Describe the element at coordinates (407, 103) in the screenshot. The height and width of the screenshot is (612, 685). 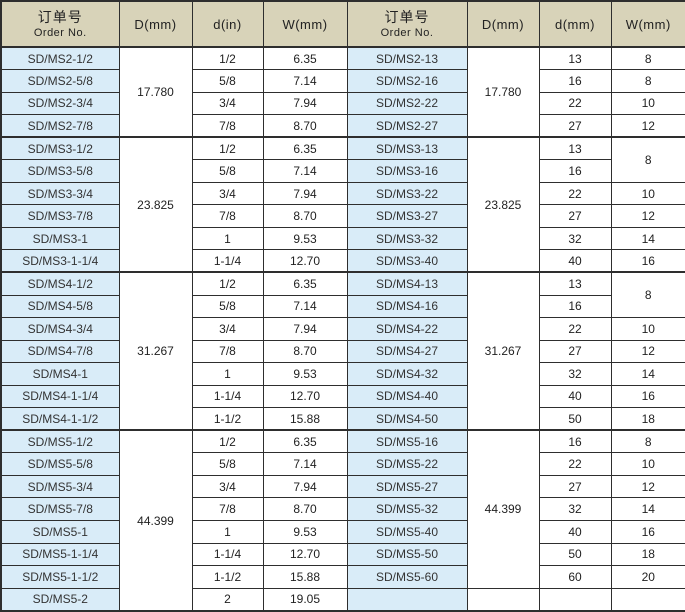
I see `order-no-cell: SD/MS2-22` at that location.